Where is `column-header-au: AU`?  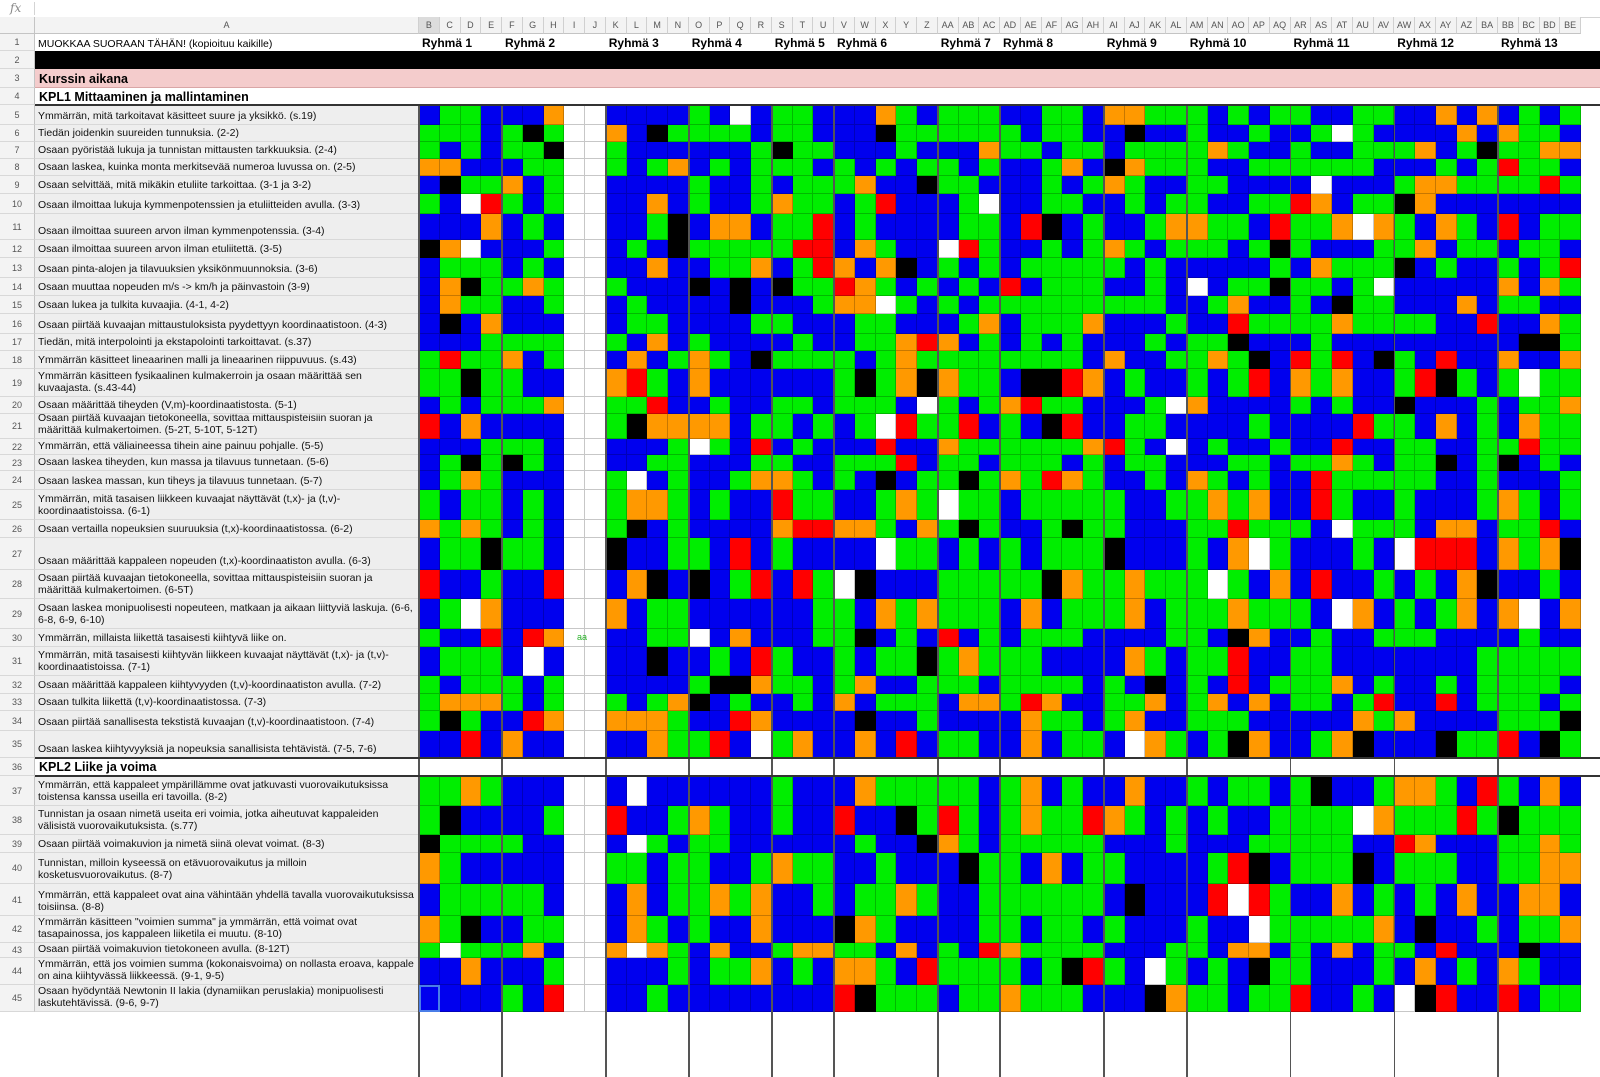
column-header-au: AU is located at coordinates (1363, 25).